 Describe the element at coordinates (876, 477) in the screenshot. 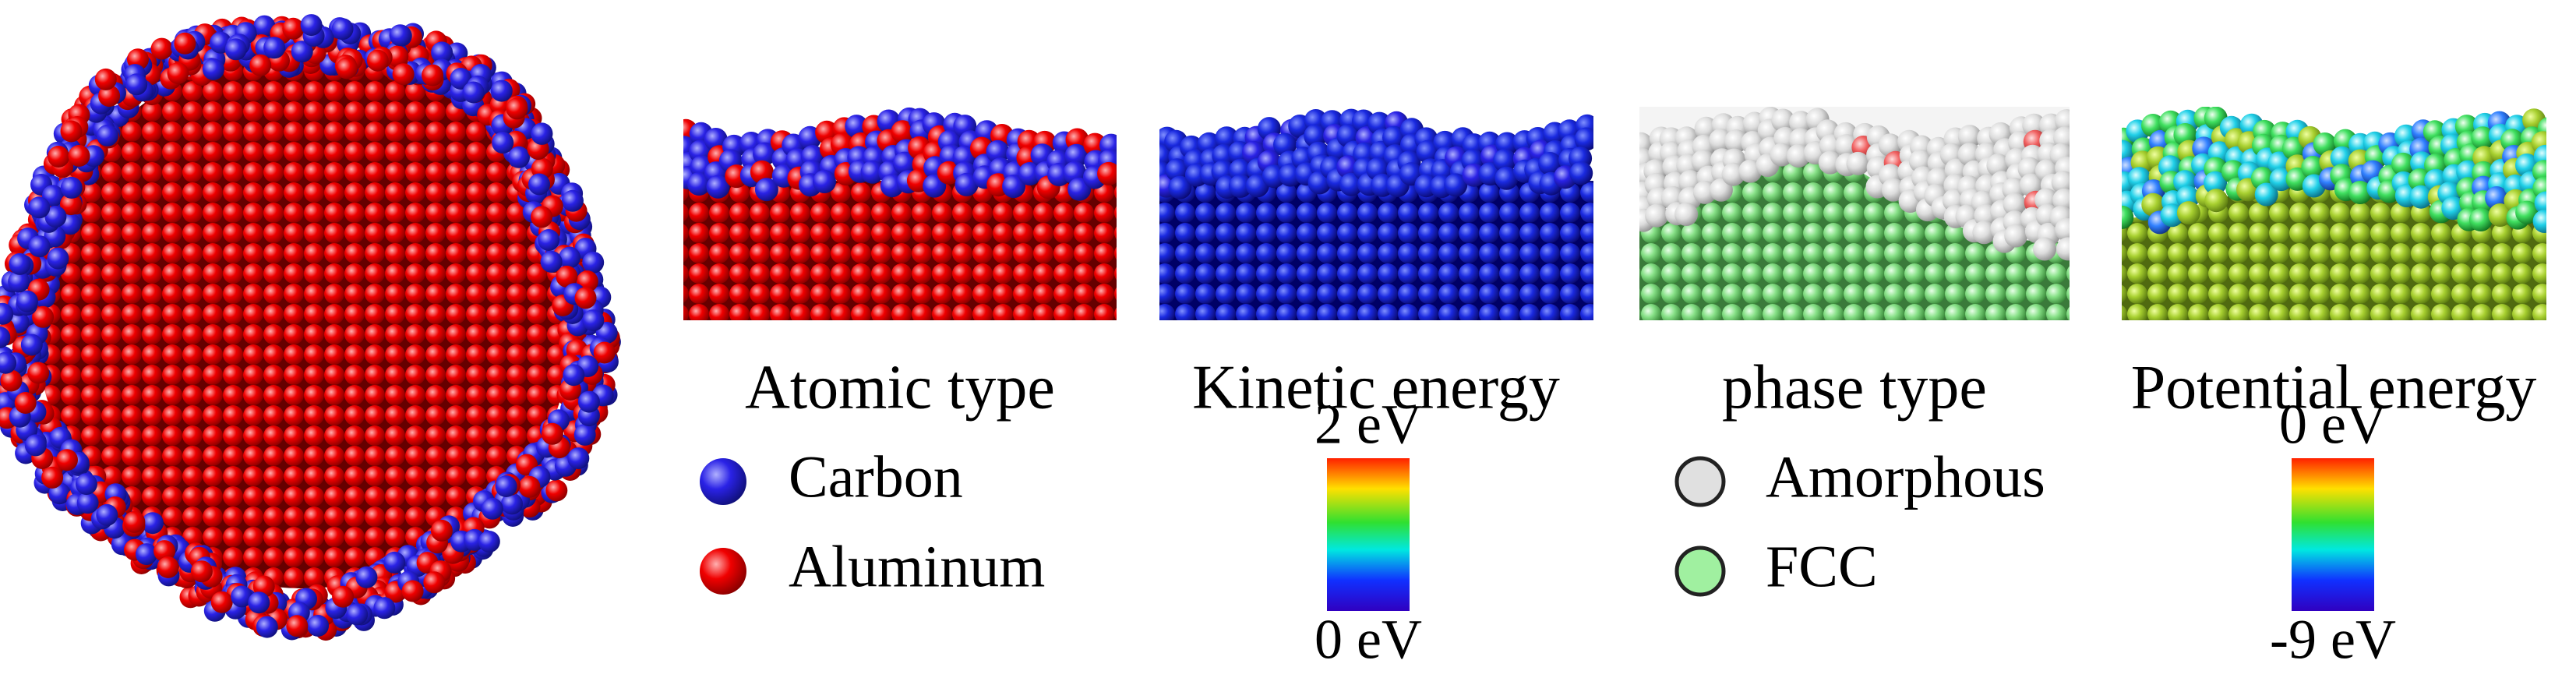

I see `legend-label: Carbon` at that location.